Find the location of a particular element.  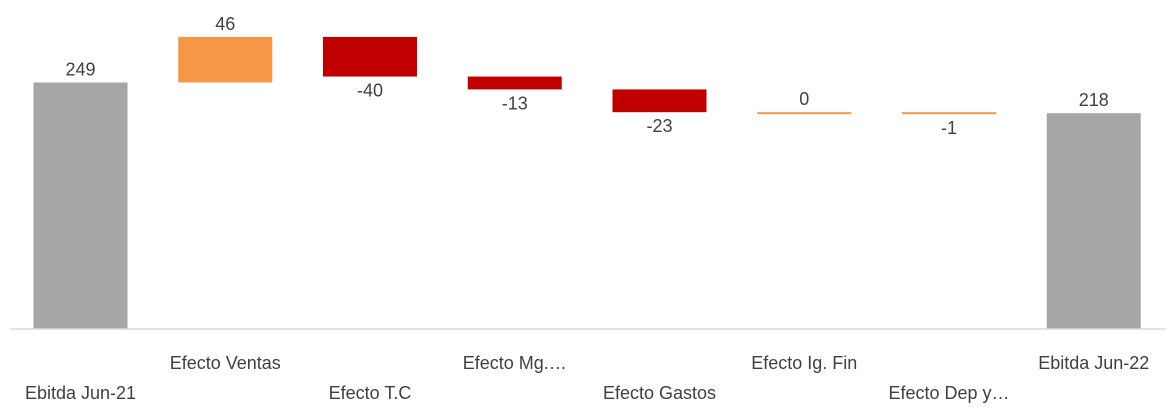

category-label-1: Efecto Ventas is located at coordinates (225, 363).